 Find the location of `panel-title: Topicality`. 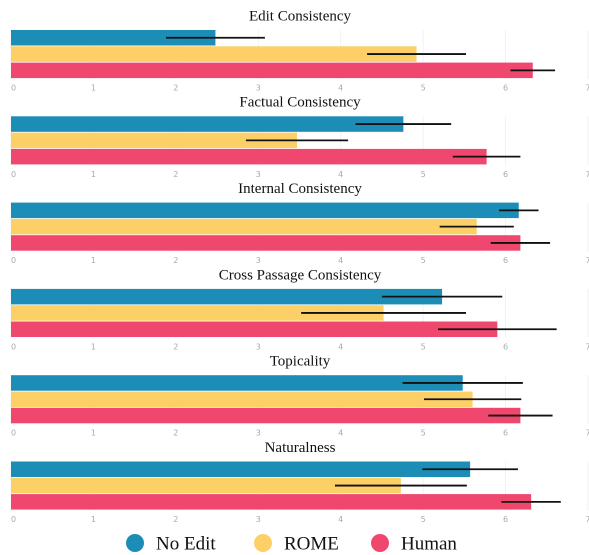

panel-title: Topicality is located at coordinates (300, 362).